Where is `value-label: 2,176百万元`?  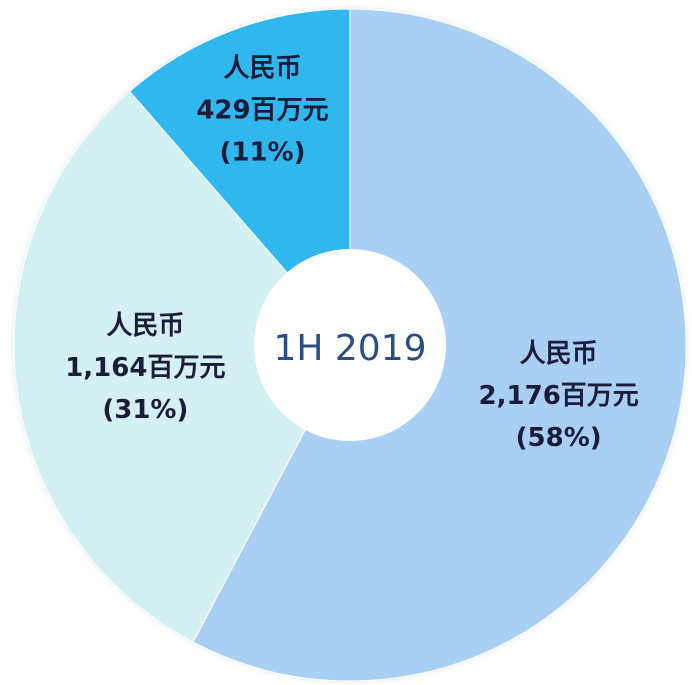
value-label: 2,176百万元 is located at coordinates (559, 396).